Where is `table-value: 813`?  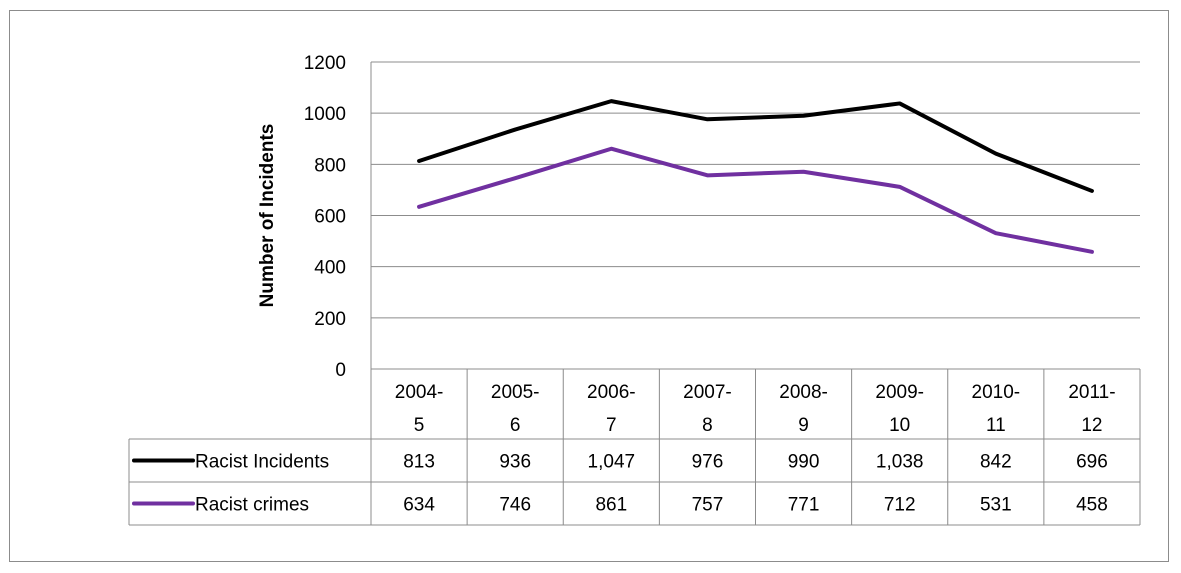
table-value: 813 is located at coordinates (419, 462).